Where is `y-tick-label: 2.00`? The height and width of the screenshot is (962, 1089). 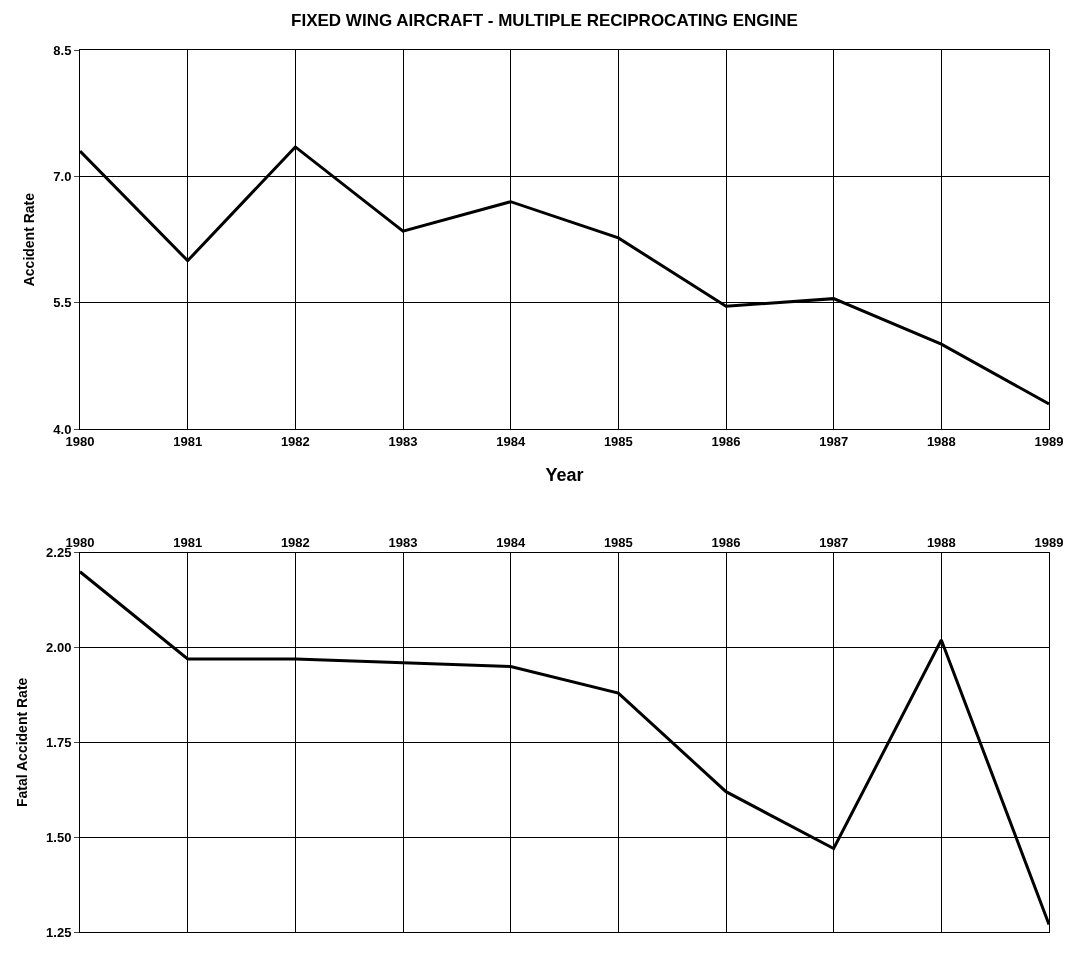 y-tick-label: 2.00 is located at coordinates (59, 648).